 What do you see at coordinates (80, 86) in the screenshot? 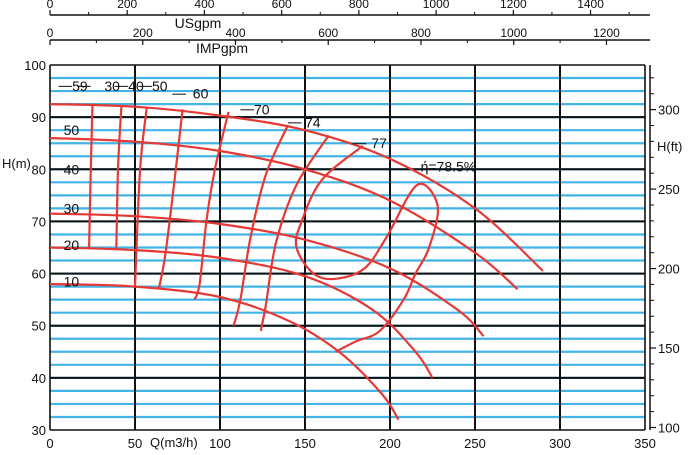
I see `curve-label: 59` at bounding box center [80, 86].